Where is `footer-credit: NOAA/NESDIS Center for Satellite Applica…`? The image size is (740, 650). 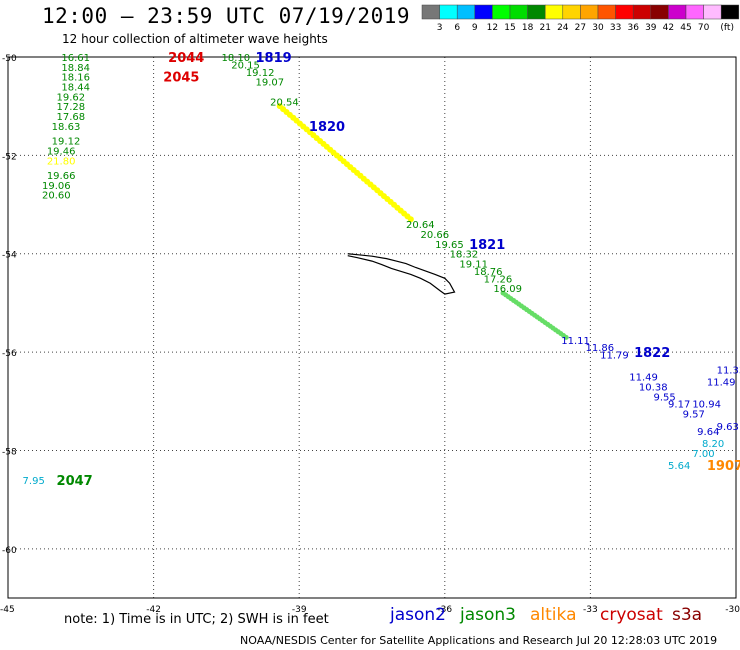
footer-credit: NOAA/NESDIS Center for Satellite Applica… is located at coordinates (479, 640).